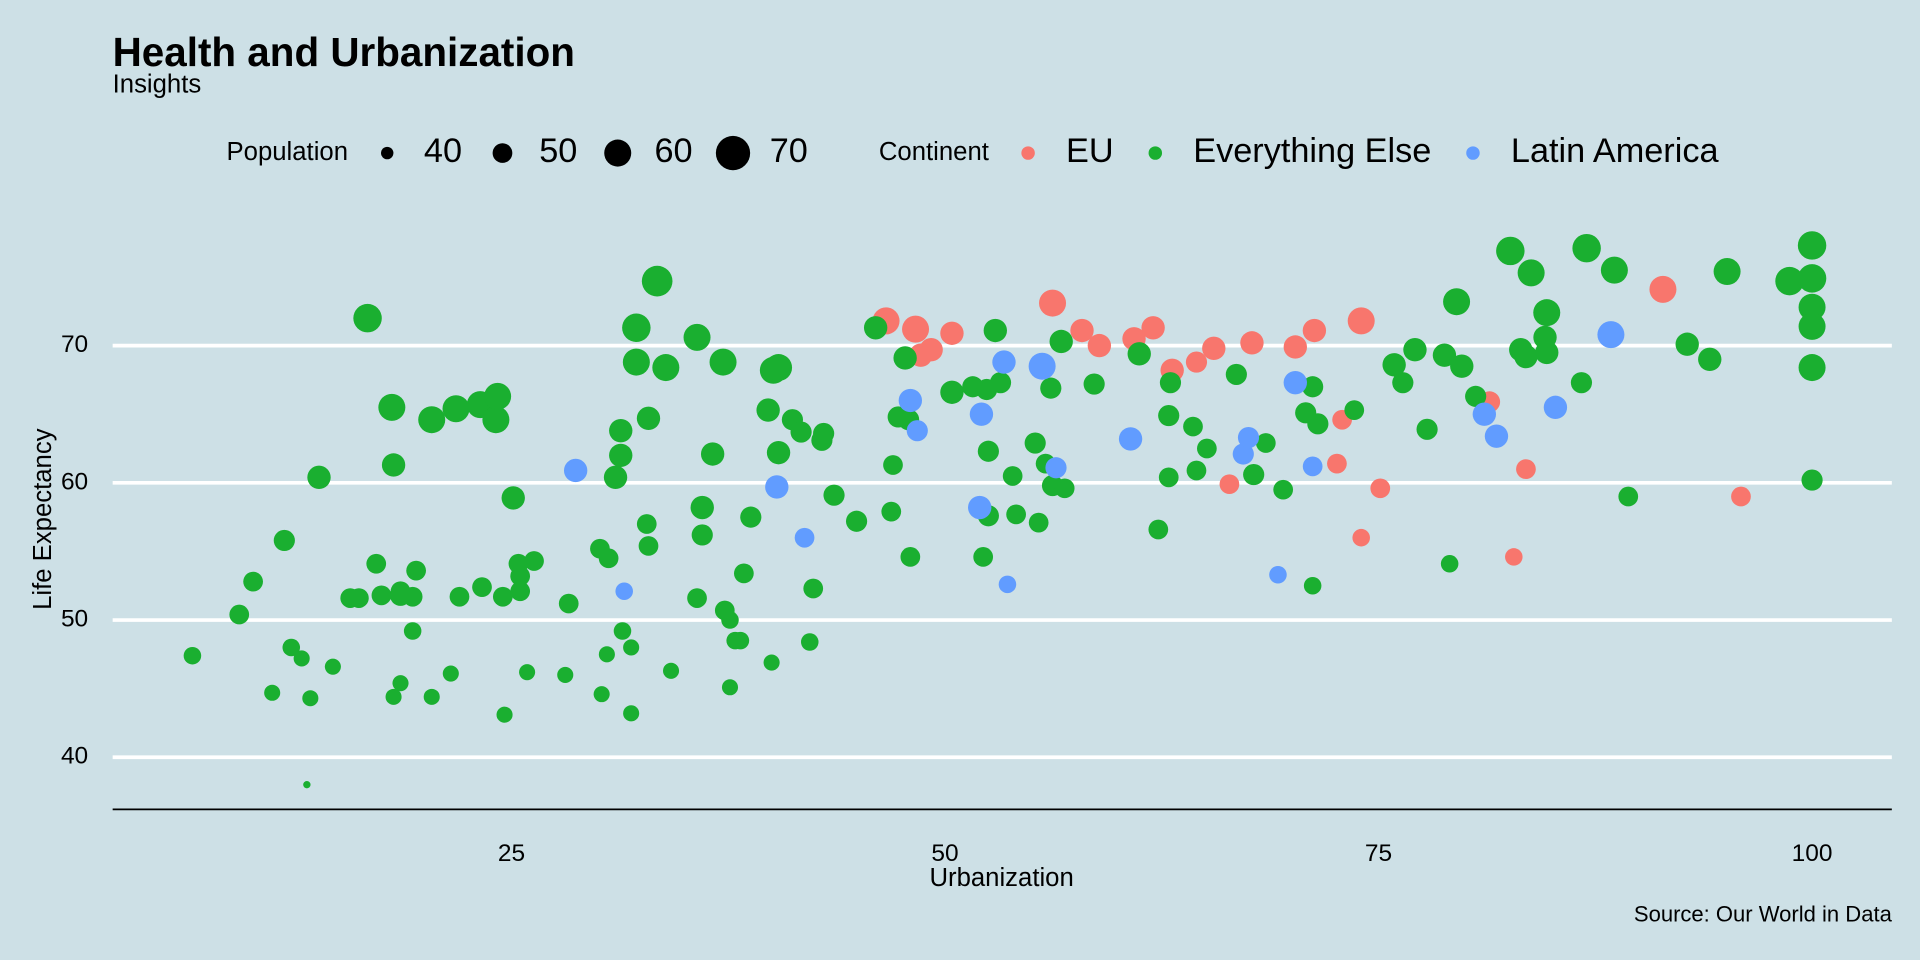 This screenshot has width=1920, height=960. I want to click on legend-label: Everything Else, so click(1312, 151).